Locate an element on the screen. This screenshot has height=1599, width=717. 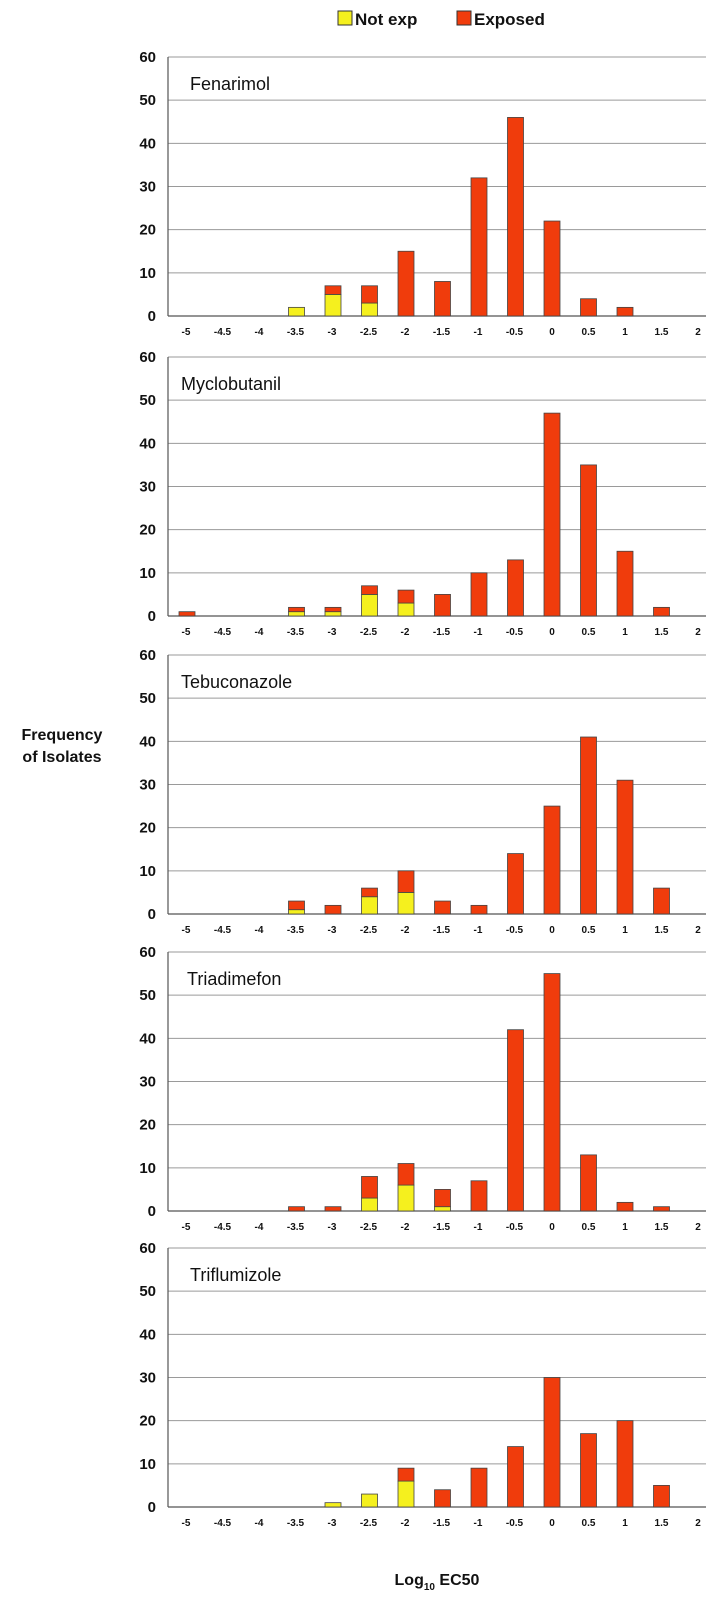
legend-label-not-exp: Not exp is located at coordinates (386, 19).